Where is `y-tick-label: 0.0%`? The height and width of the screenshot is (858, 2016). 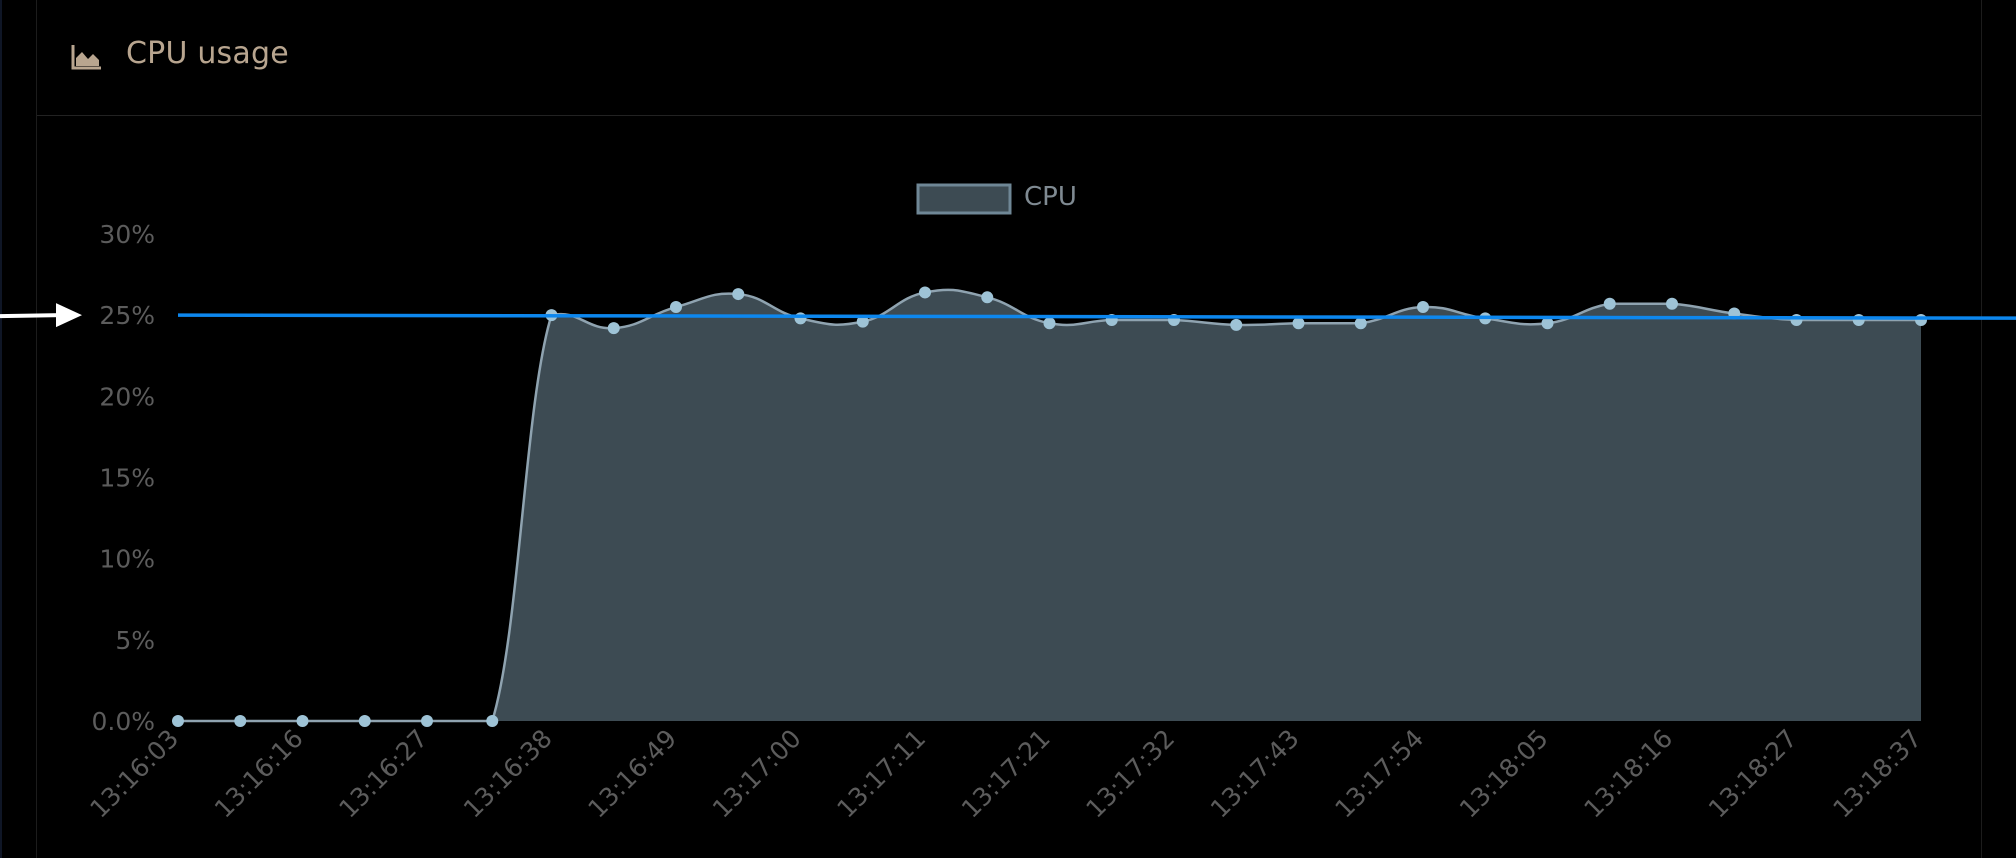 y-tick-label: 0.0% is located at coordinates (123, 721).